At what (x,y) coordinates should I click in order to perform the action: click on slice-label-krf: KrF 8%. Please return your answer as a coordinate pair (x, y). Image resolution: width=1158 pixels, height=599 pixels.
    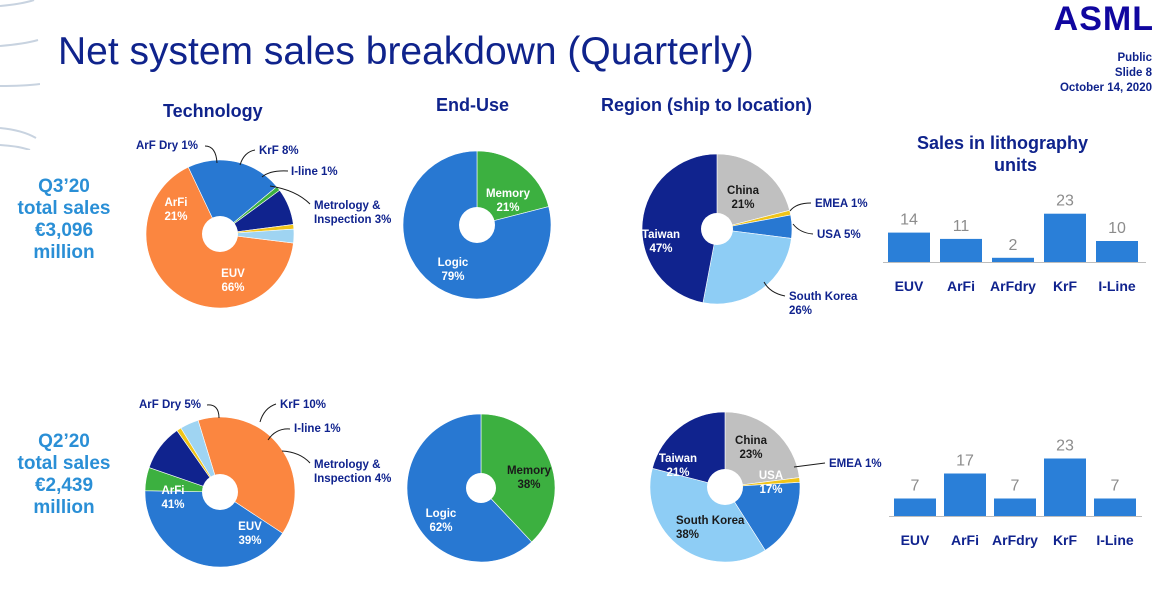
    Looking at the image, I should click on (279, 151).